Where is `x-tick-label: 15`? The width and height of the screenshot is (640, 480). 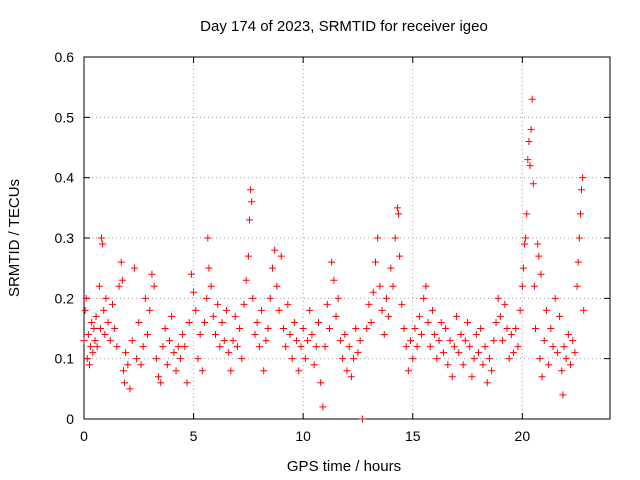 x-tick-label: 15 is located at coordinates (413, 436).